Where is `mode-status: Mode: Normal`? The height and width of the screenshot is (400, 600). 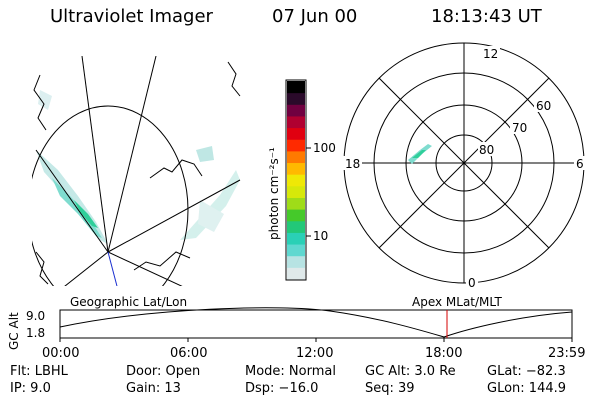 mode-status: Mode: Normal is located at coordinates (290, 371).